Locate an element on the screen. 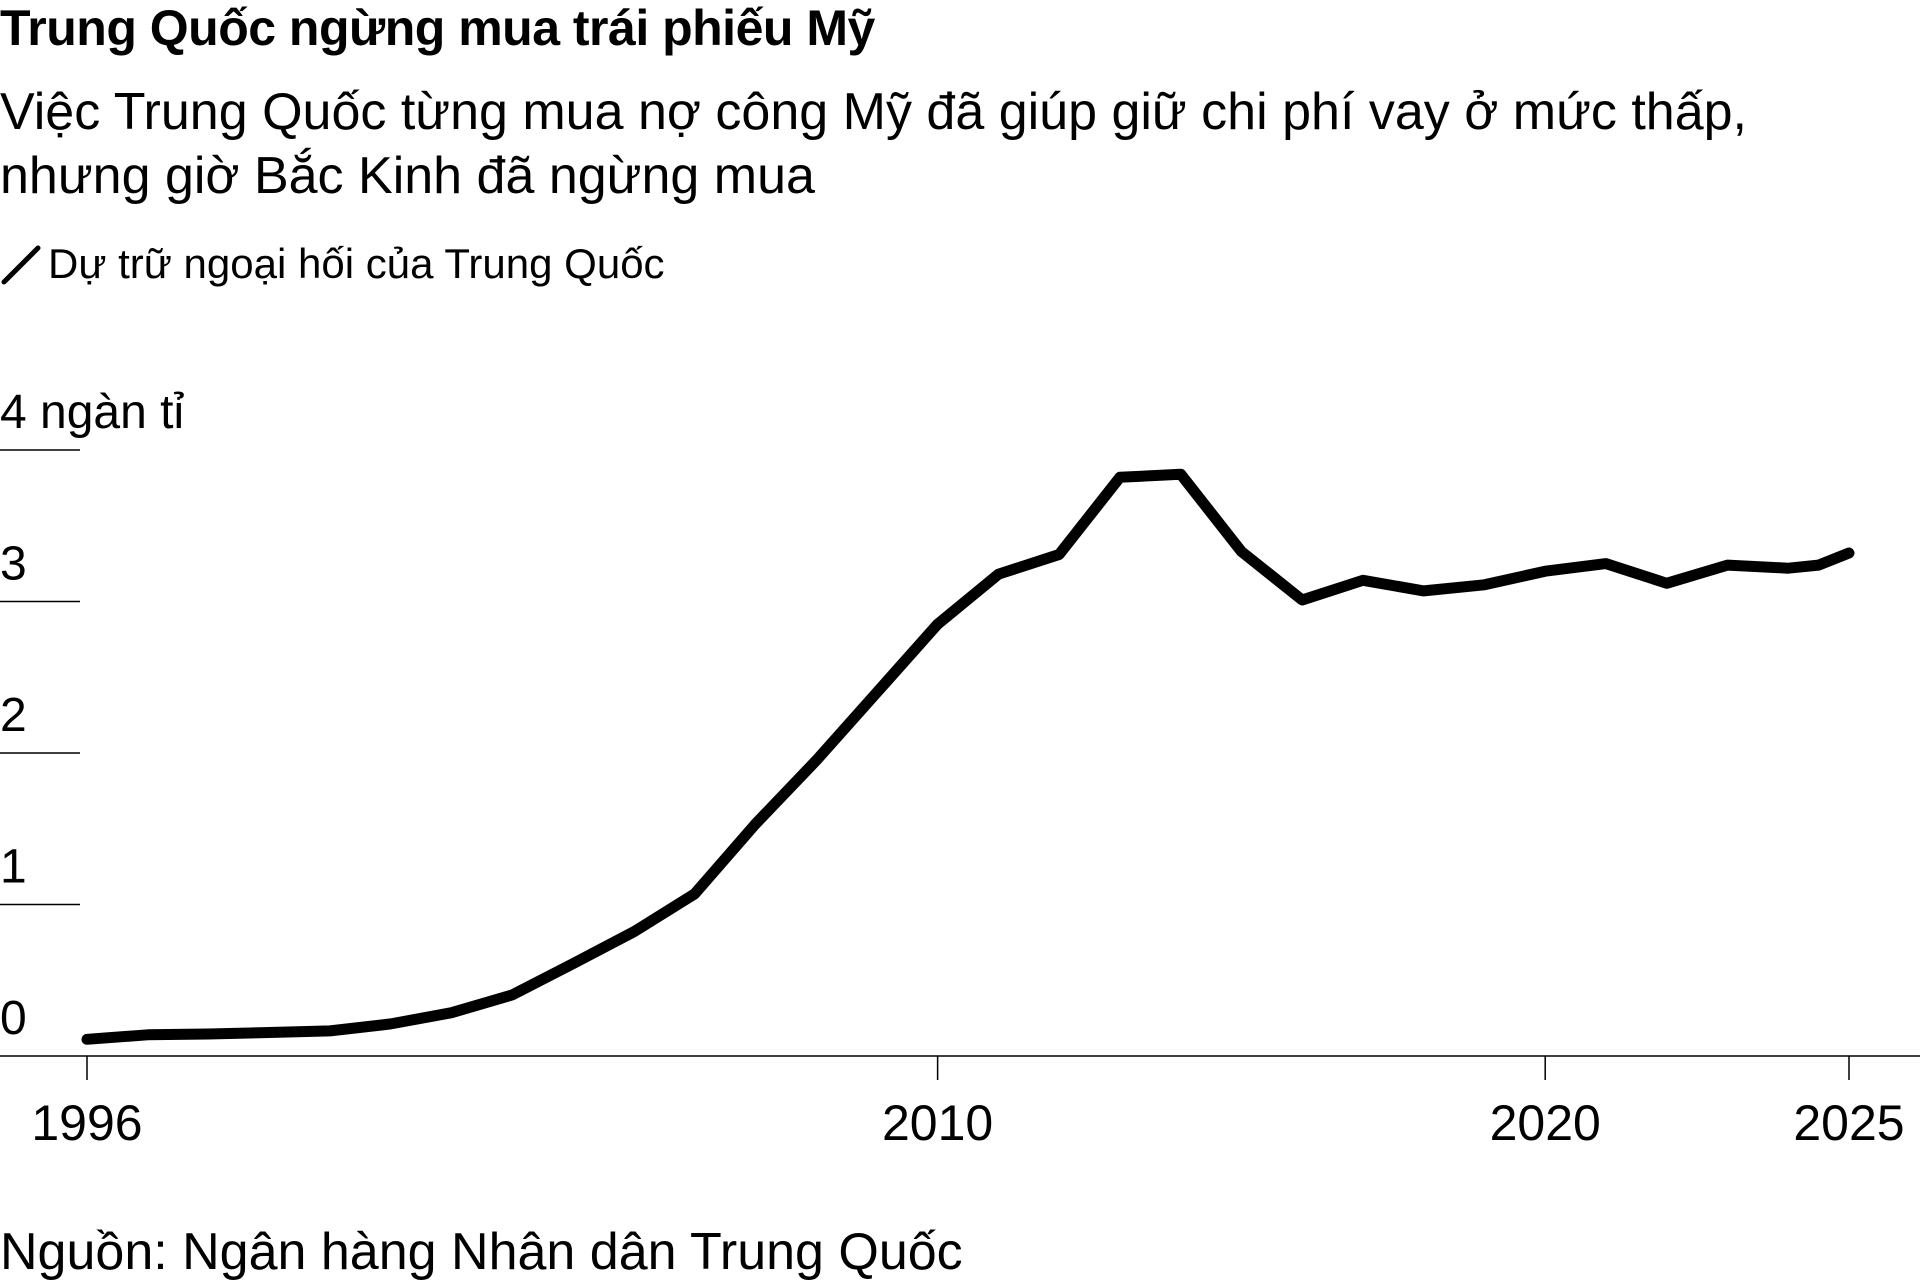 The image size is (1920, 1288). x-tick-label: 1996 is located at coordinates (86, 1123).